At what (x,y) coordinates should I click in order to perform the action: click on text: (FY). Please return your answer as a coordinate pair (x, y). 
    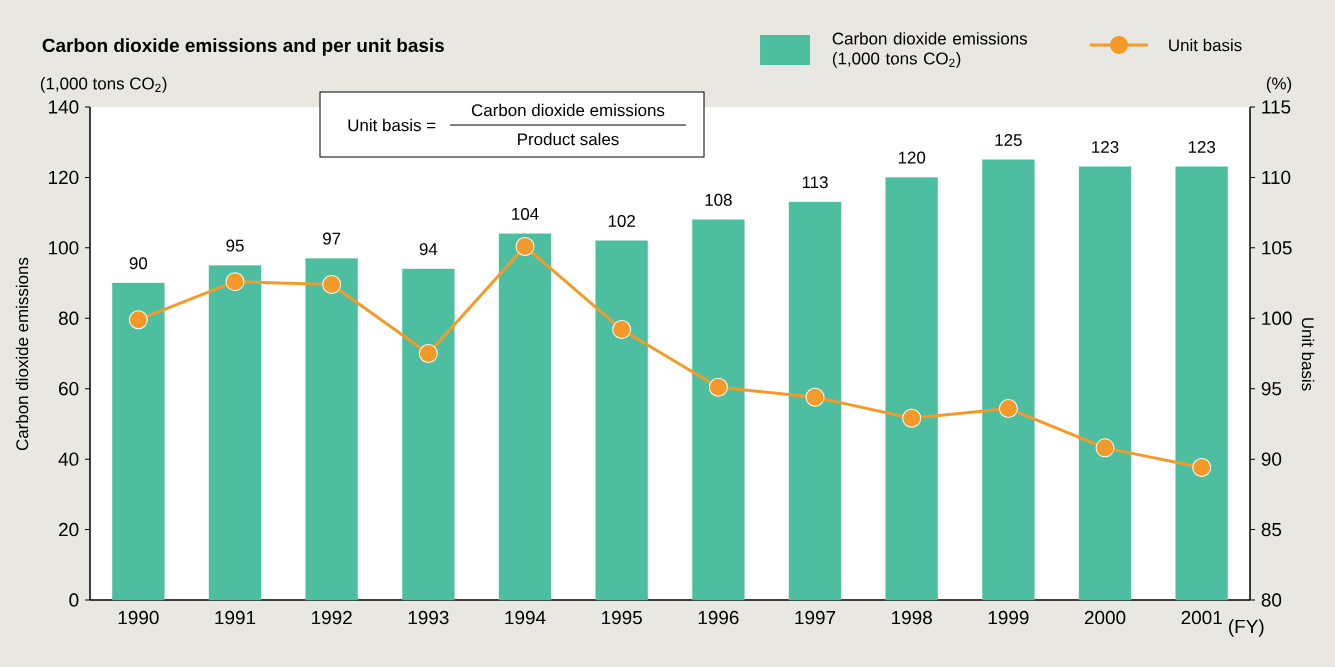
    Looking at the image, I should click on (1246, 628).